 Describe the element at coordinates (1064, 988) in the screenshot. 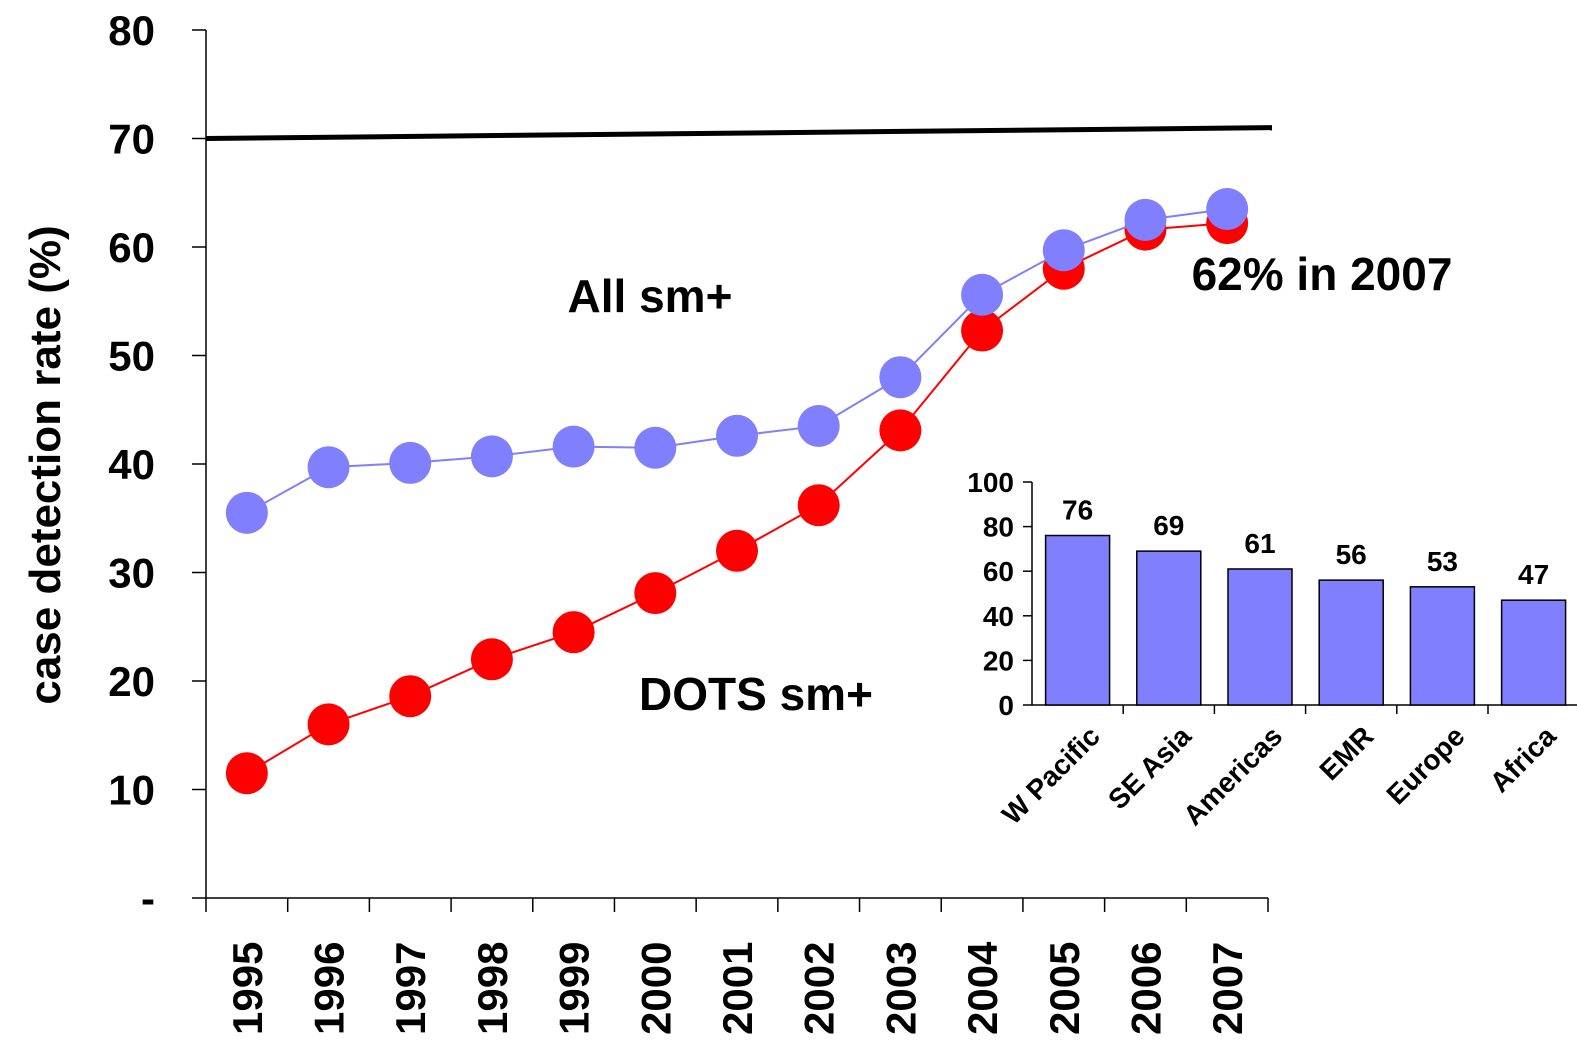

I see `x-tick-label: 2005` at that location.